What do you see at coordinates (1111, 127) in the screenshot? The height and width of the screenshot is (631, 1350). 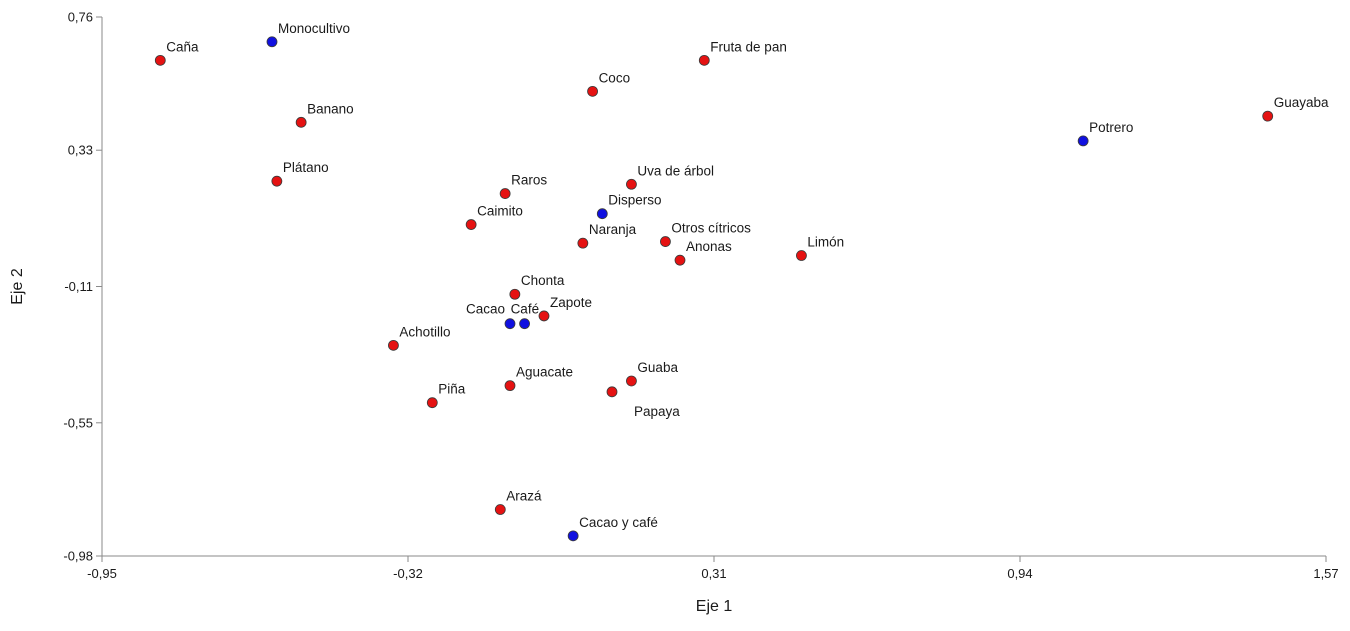 I see `point-label: Potrero` at bounding box center [1111, 127].